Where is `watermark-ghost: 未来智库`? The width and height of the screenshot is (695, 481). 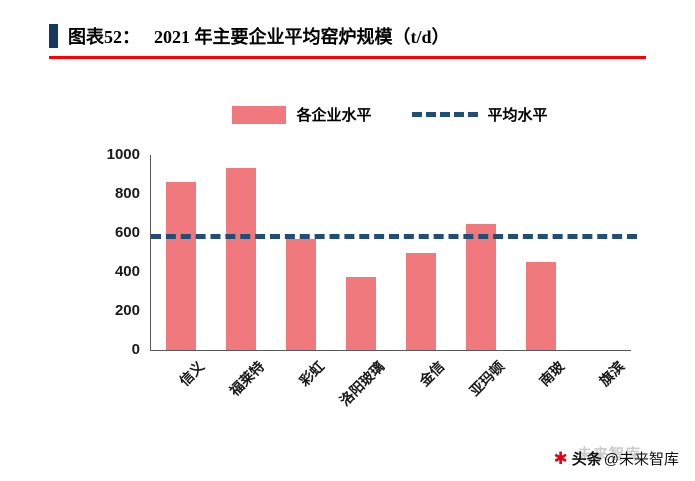
watermark-ghost: 未来智库 is located at coordinates (608, 454).